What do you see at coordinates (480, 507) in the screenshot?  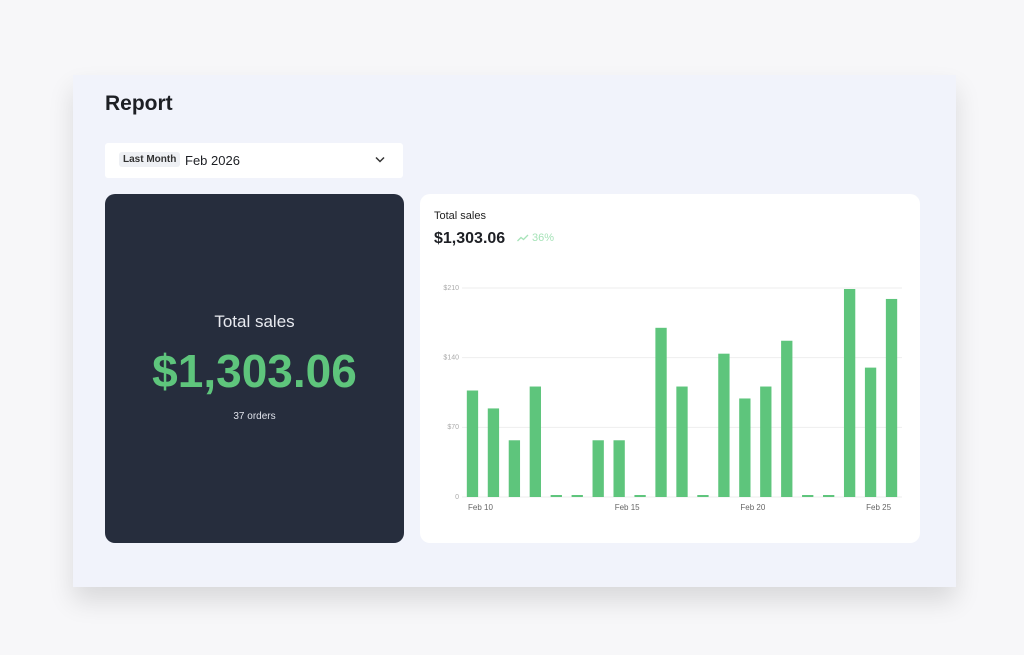 I see `x-tick-label: Feb 10` at bounding box center [480, 507].